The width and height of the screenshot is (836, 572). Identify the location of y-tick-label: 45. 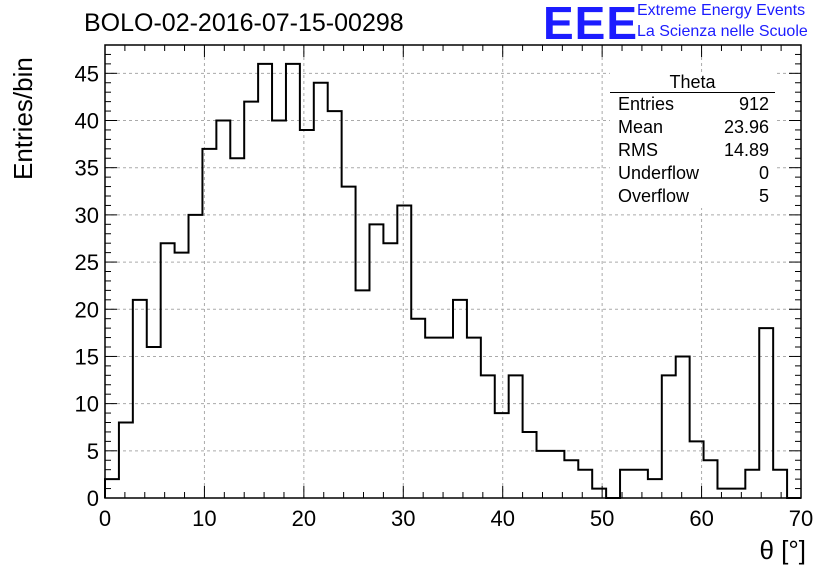
(87, 73).